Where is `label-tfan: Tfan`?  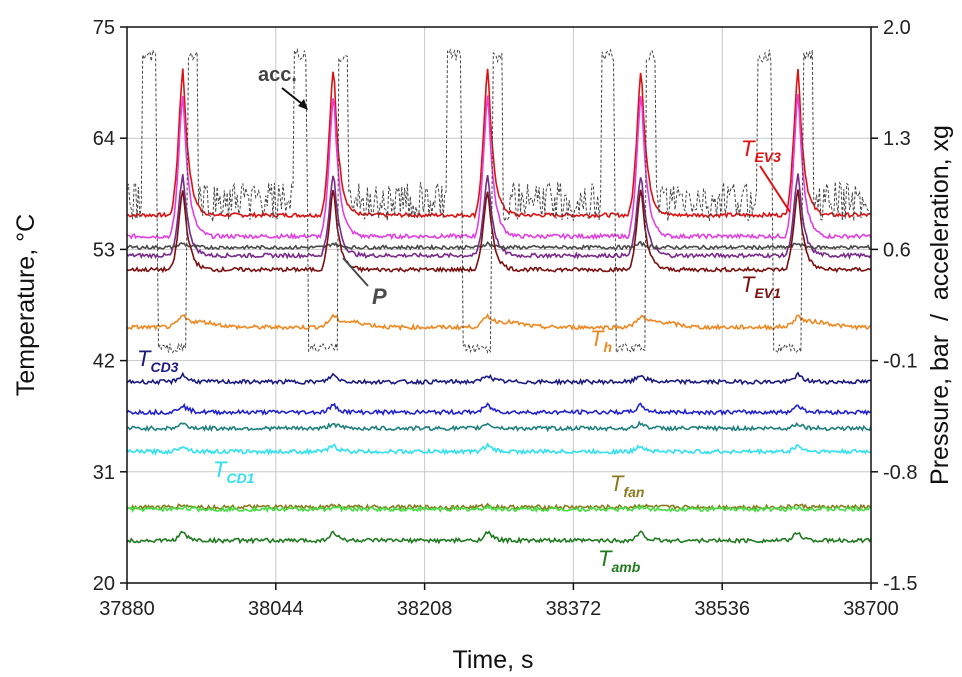 label-tfan: Tfan is located at coordinates (627, 485).